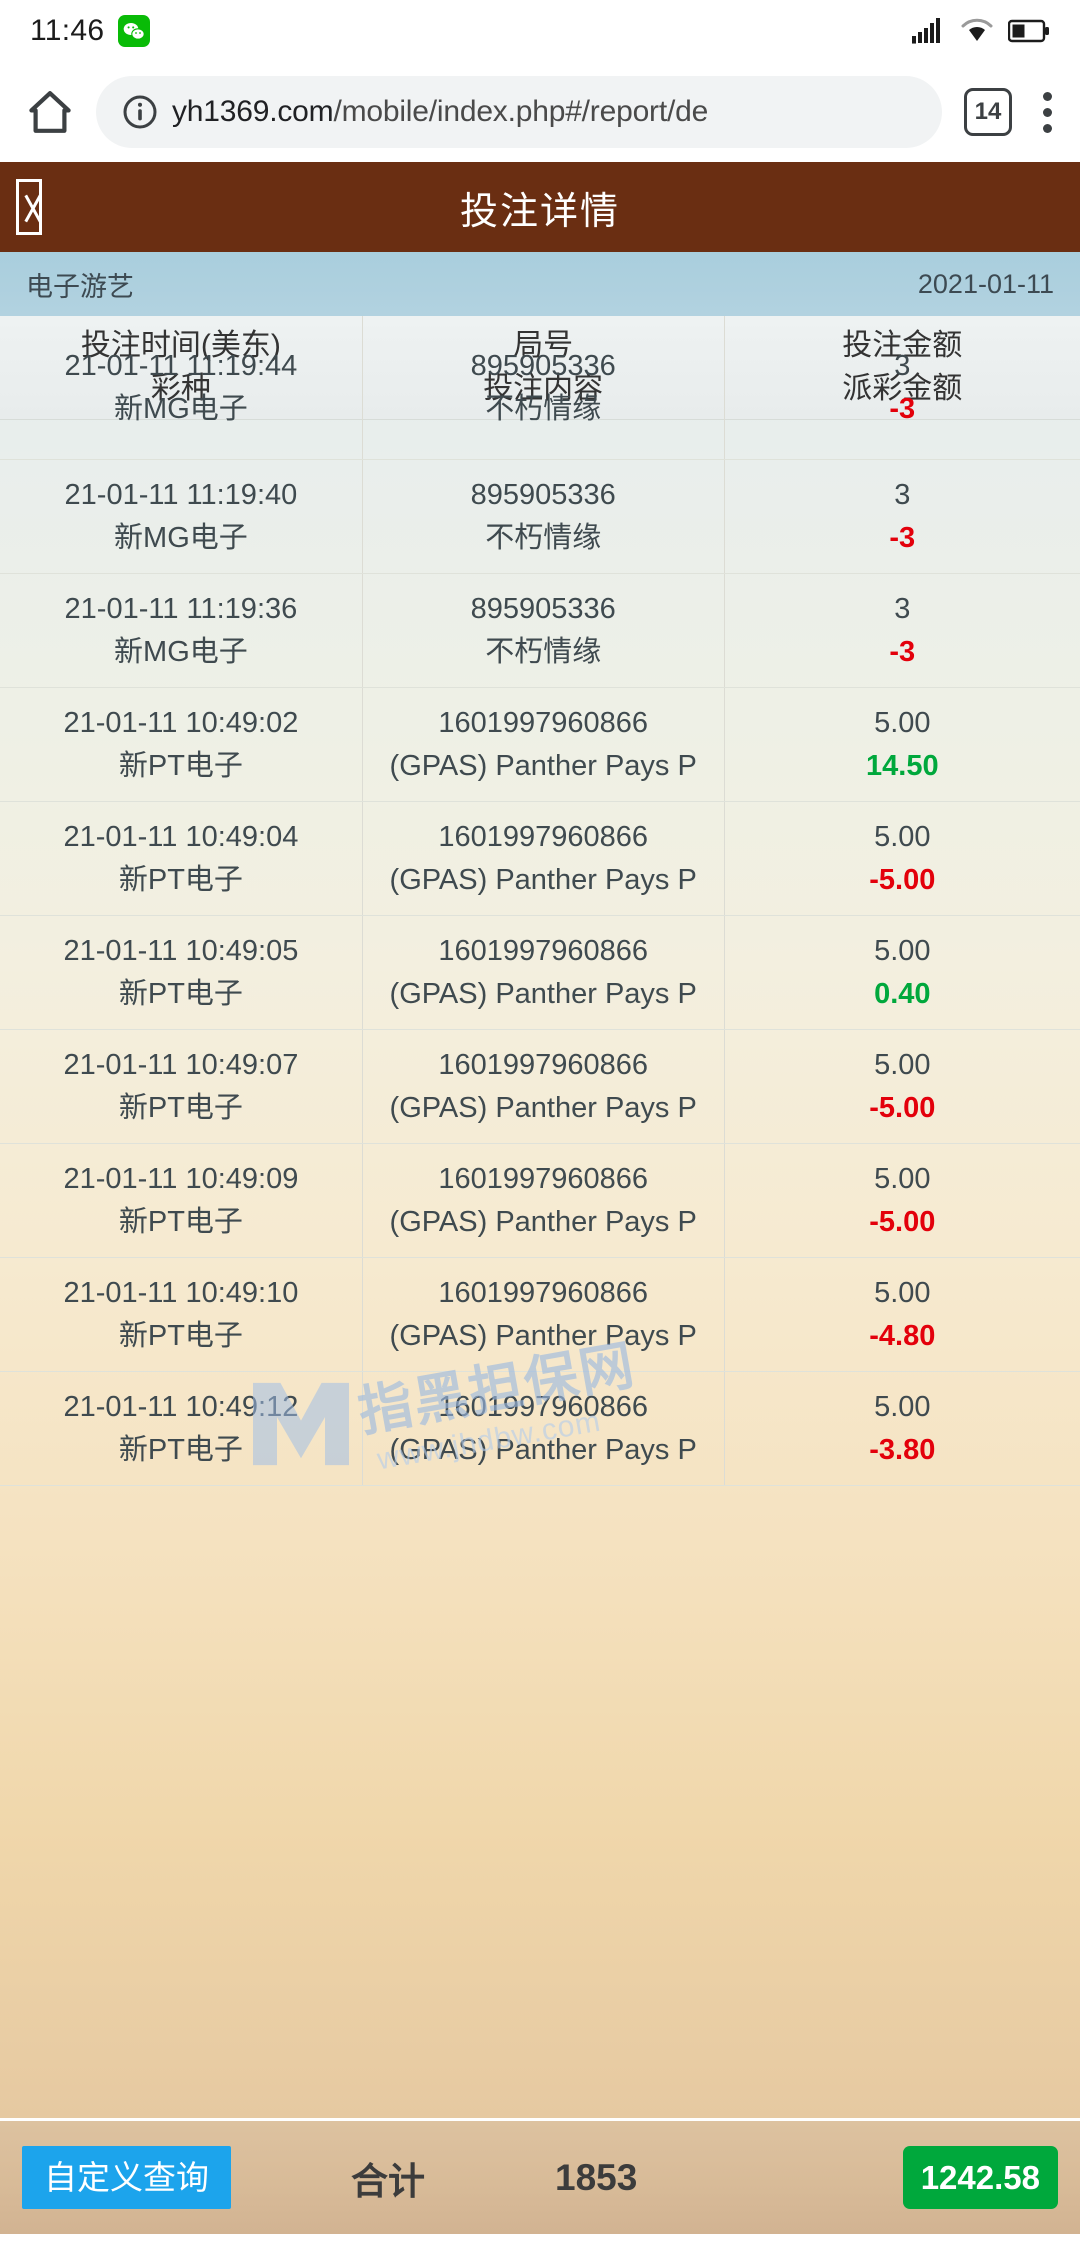 This screenshot has width=1080, height=2248. I want to click on report-category: 电子游艺, so click(80, 286).